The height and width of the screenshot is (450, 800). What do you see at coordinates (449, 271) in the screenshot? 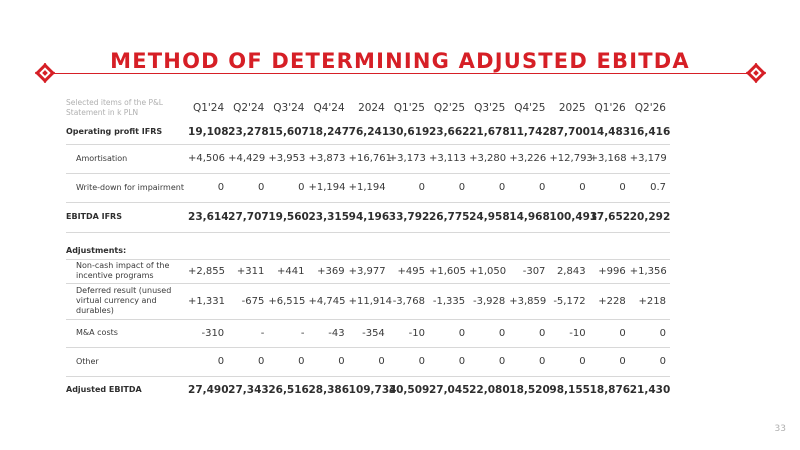
I see `cell-value: +1,605` at bounding box center [449, 271].